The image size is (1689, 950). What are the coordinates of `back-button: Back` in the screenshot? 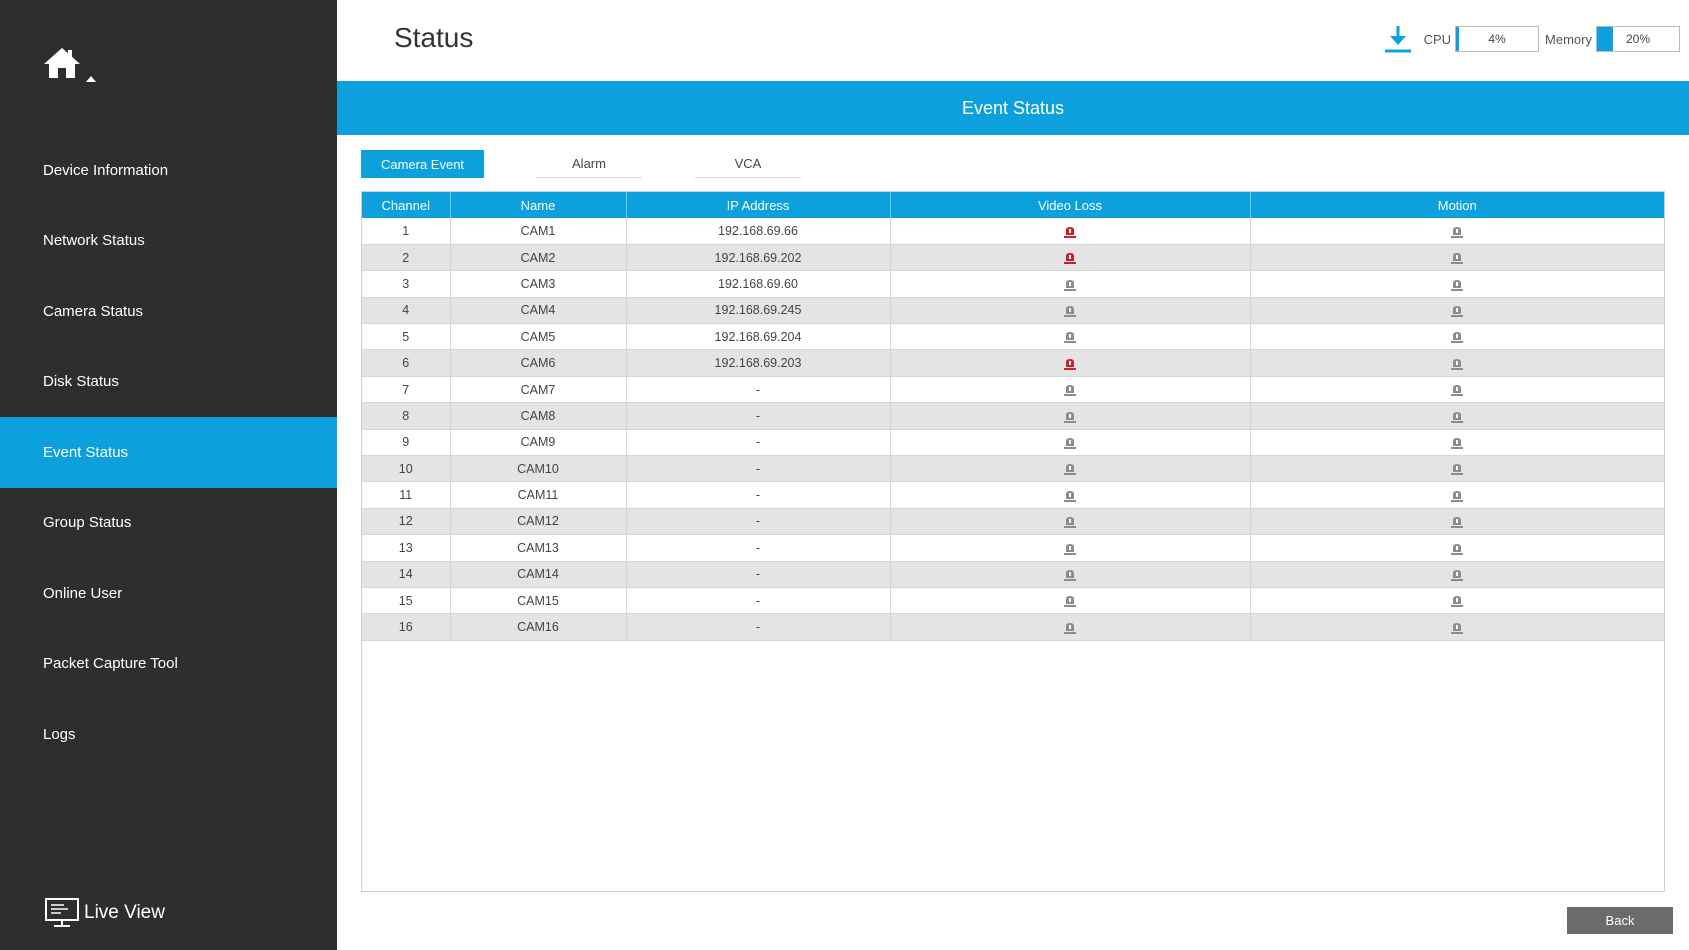 It's located at (1620, 920).